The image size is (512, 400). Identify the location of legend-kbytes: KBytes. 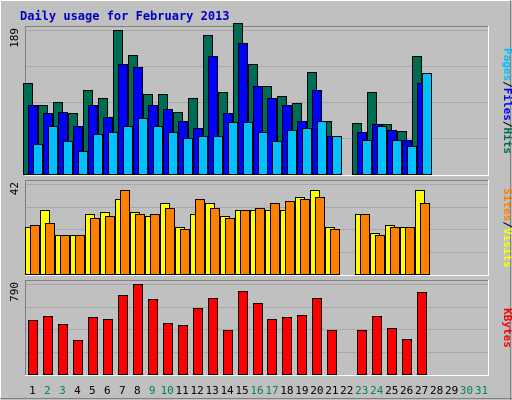
(506, 328).